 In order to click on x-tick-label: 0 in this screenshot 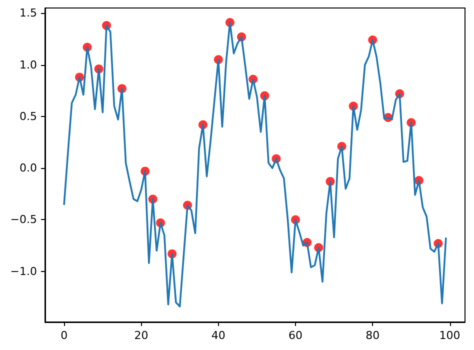, I will do `click(64, 335)`.